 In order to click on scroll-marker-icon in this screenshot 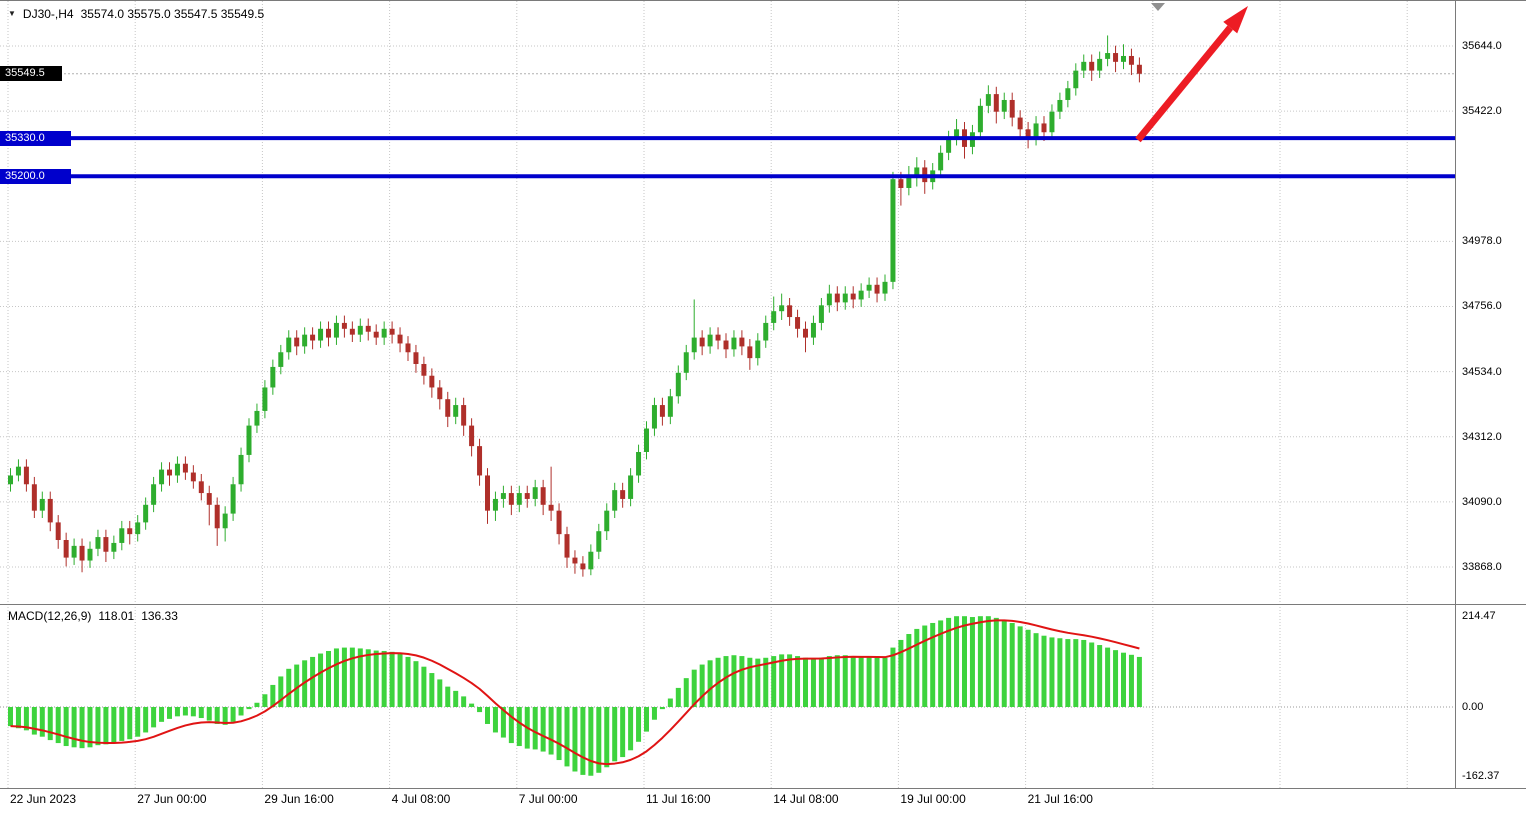, I will do `click(1158, 7)`.